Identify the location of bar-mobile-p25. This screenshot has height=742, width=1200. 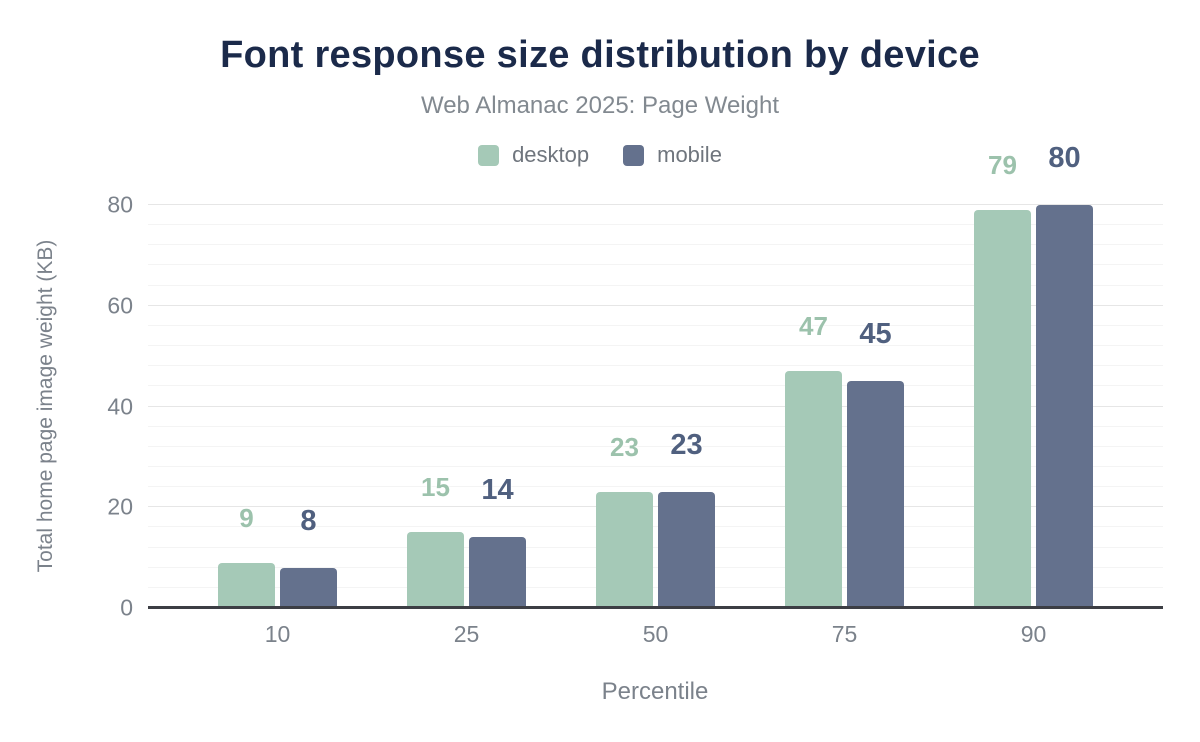
(497, 572).